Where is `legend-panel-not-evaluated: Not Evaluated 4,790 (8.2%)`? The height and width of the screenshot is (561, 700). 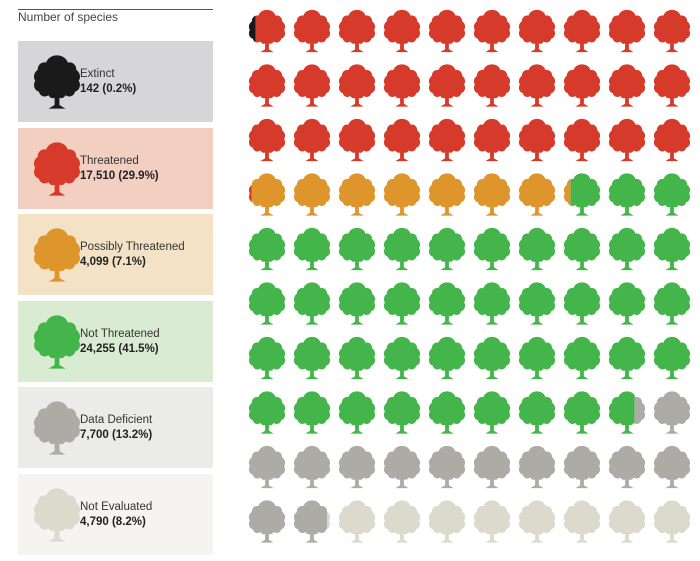 legend-panel-not-evaluated: Not Evaluated 4,790 (8.2%) is located at coordinates (115, 514).